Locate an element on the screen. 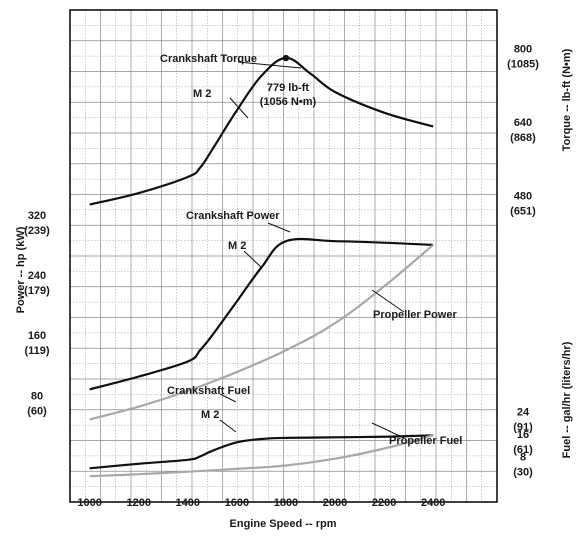 This screenshot has width=580, height=542. x-tick-label: 1800 is located at coordinates (286, 503).